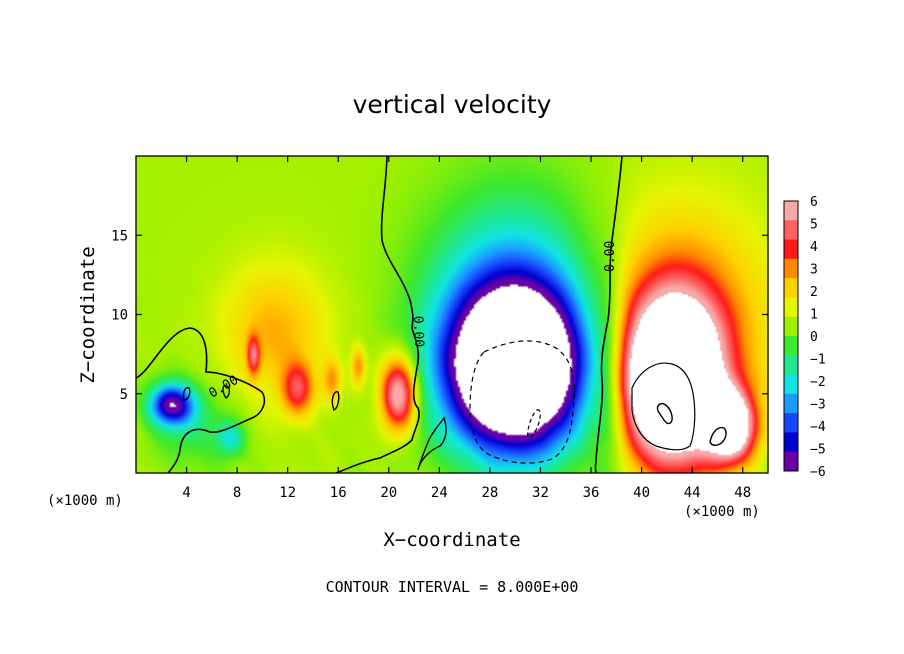 The height and width of the screenshot is (654, 904). I want to click on colorbar-label: −1, so click(818, 360).